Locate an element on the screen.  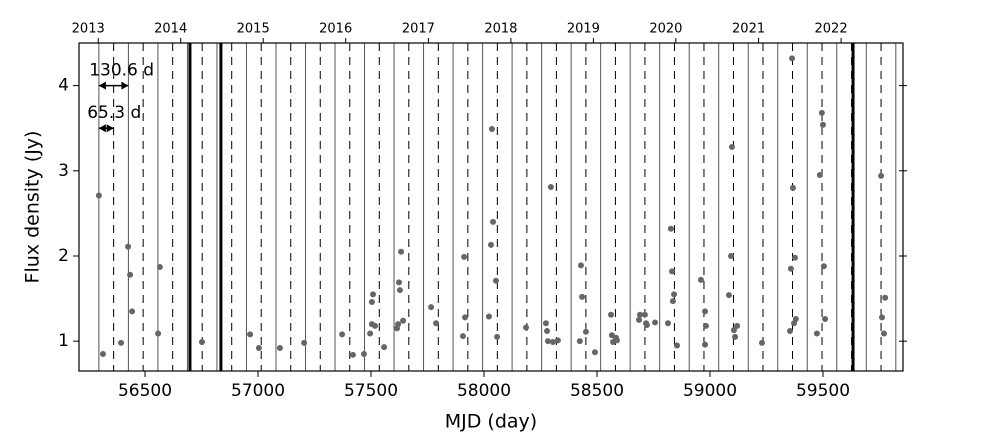
x-tick-label: 57500 is located at coordinates (371, 391).